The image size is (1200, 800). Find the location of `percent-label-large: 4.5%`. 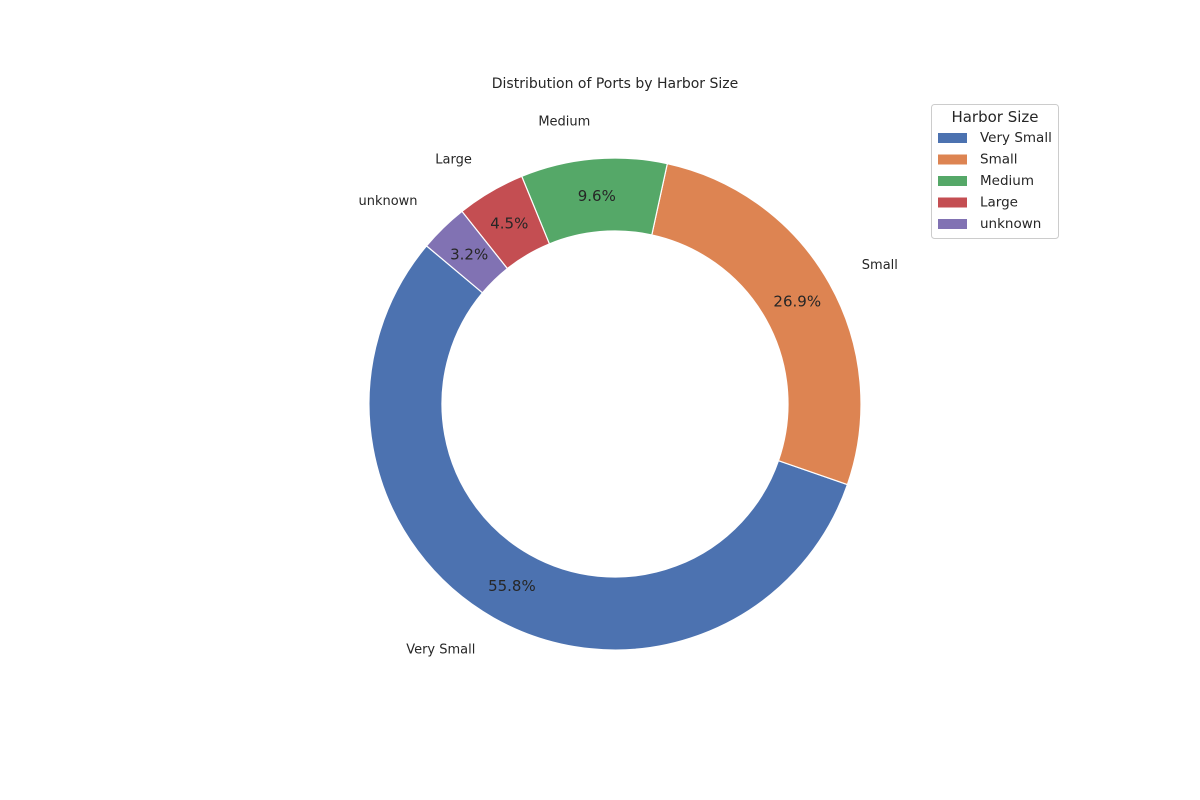

percent-label-large: 4.5% is located at coordinates (509, 224).